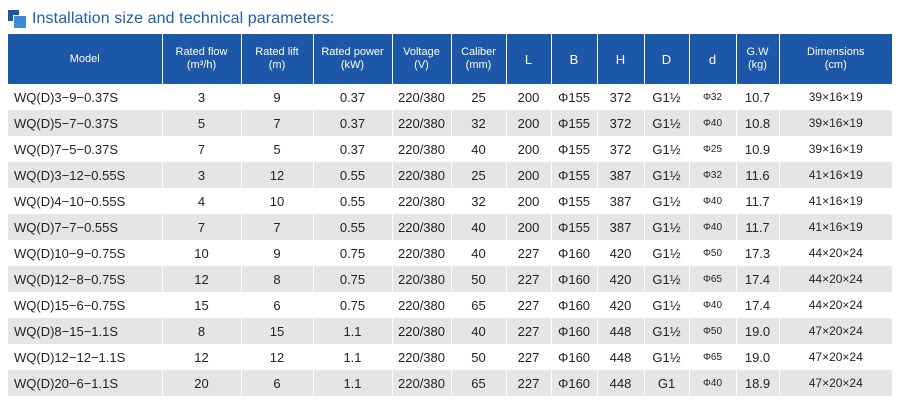 The height and width of the screenshot is (403, 900). Describe the element at coordinates (479, 97) in the screenshot. I see `table-cell: 25` at that location.